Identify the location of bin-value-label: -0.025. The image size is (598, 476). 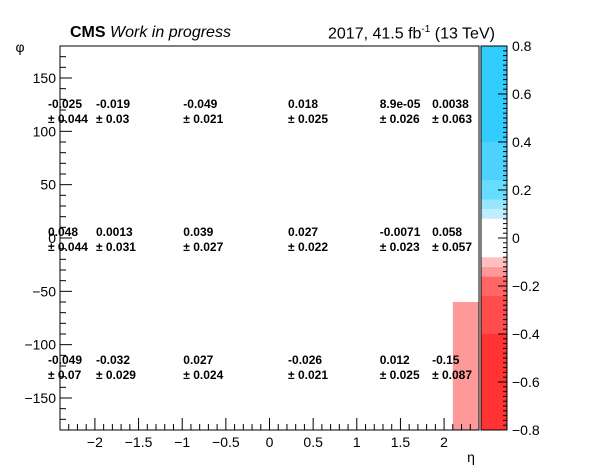
(65, 104).